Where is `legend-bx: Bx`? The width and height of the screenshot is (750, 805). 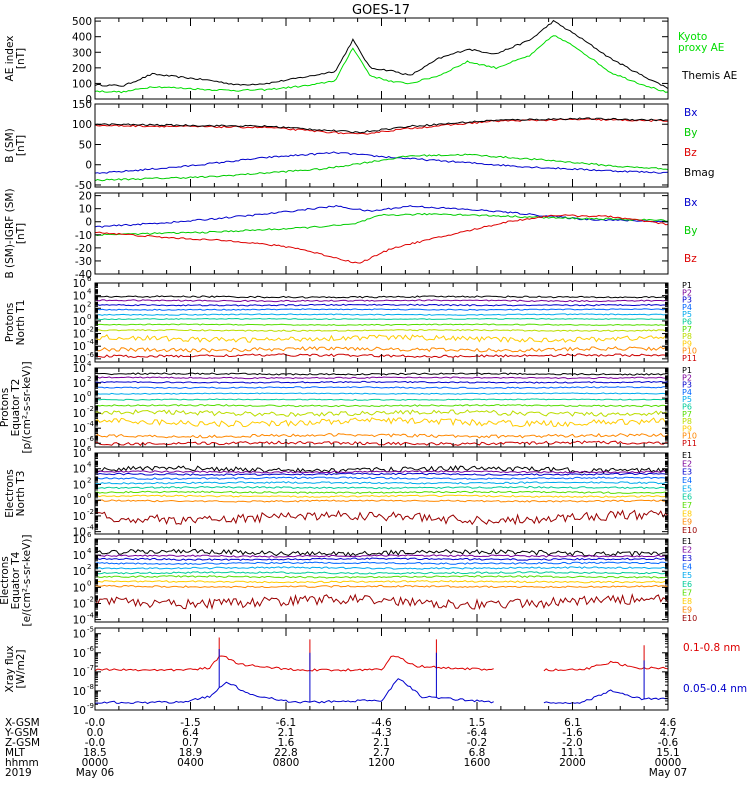 legend-bx: Bx is located at coordinates (690, 203).